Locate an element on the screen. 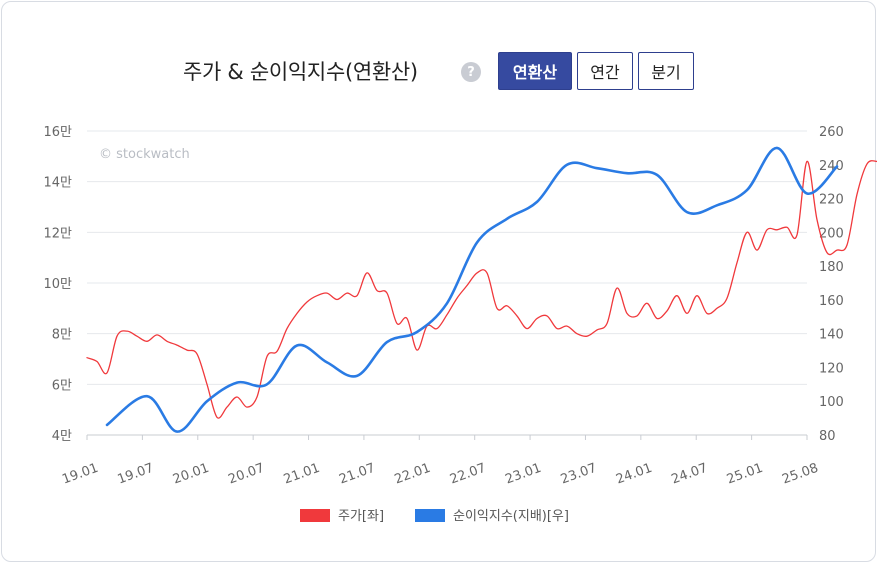 This screenshot has width=877, height=563. y-right-tick-label: 220 is located at coordinates (831, 200).